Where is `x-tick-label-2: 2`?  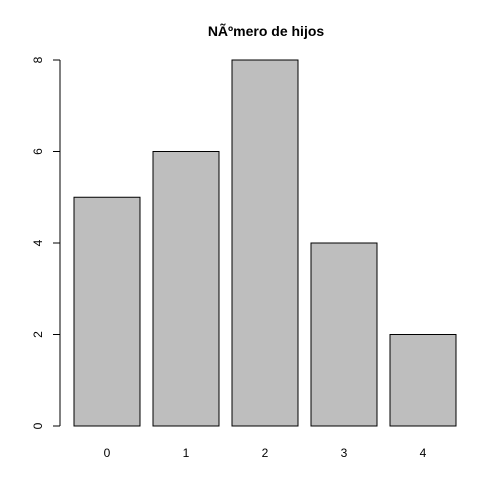 x-tick-label-2: 2 is located at coordinates (265, 453).